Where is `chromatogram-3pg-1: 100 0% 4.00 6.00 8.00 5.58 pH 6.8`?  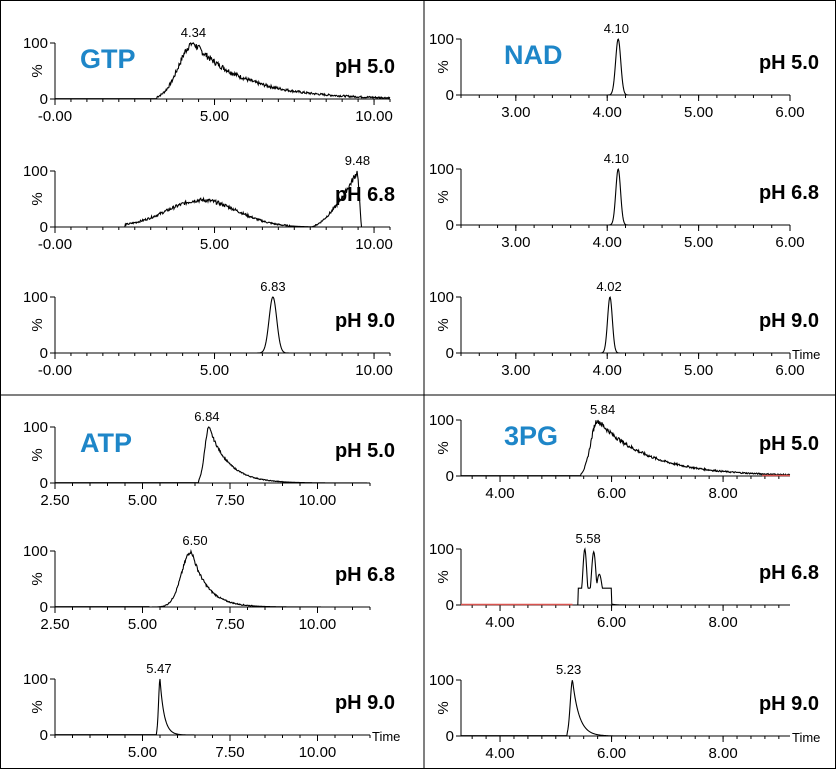 chromatogram-3pg-1: 100 0% 4.00 6.00 8.00 5.58 pH 6.8 is located at coordinates (624, 581).